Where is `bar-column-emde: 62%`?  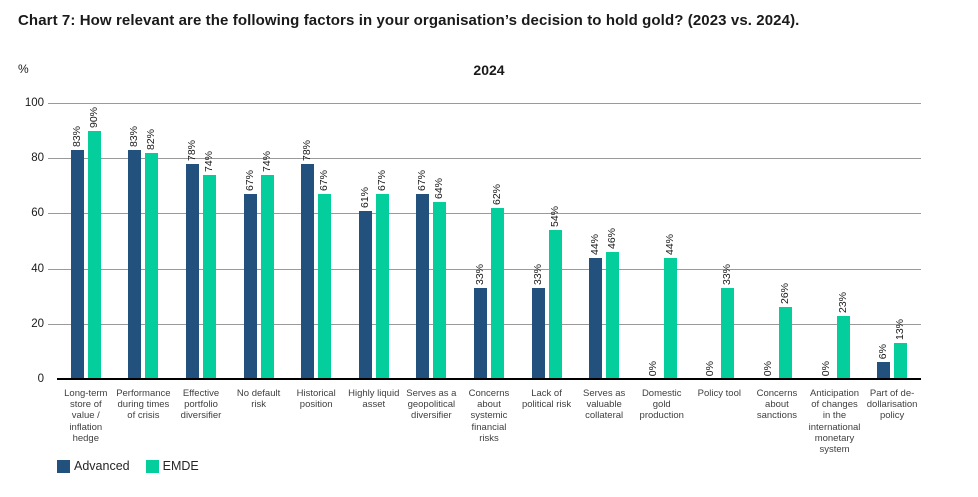 bar-column-emde: 62% is located at coordinates (497, 241).